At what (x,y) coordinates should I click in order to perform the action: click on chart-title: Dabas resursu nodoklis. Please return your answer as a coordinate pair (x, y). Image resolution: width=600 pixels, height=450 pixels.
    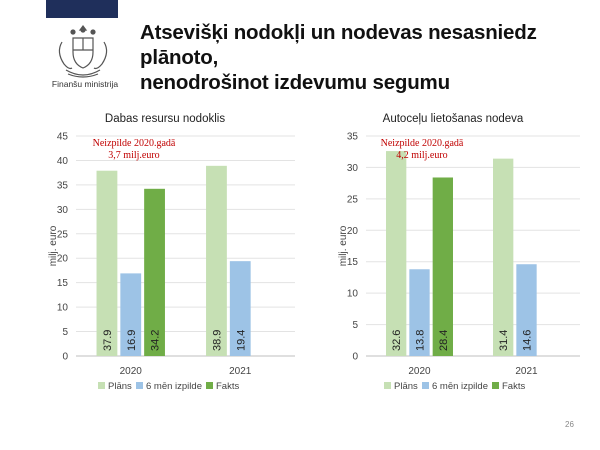
    Looking at the image, I should click on (165, 119).